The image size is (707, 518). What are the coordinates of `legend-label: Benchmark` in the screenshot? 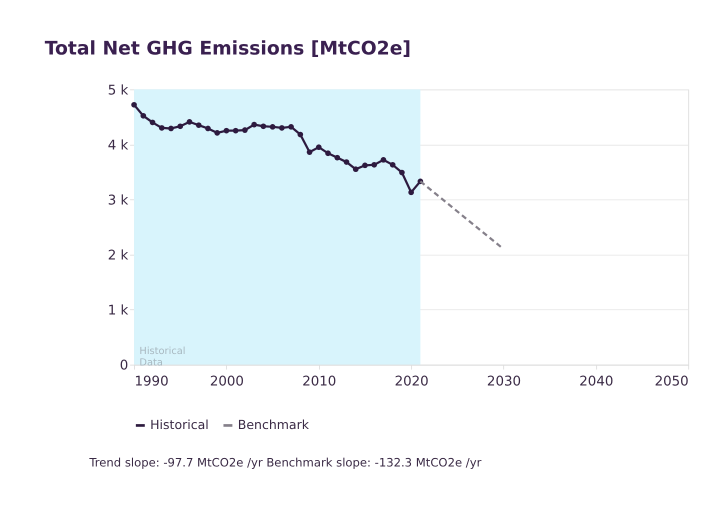 It's located at (274, 424).